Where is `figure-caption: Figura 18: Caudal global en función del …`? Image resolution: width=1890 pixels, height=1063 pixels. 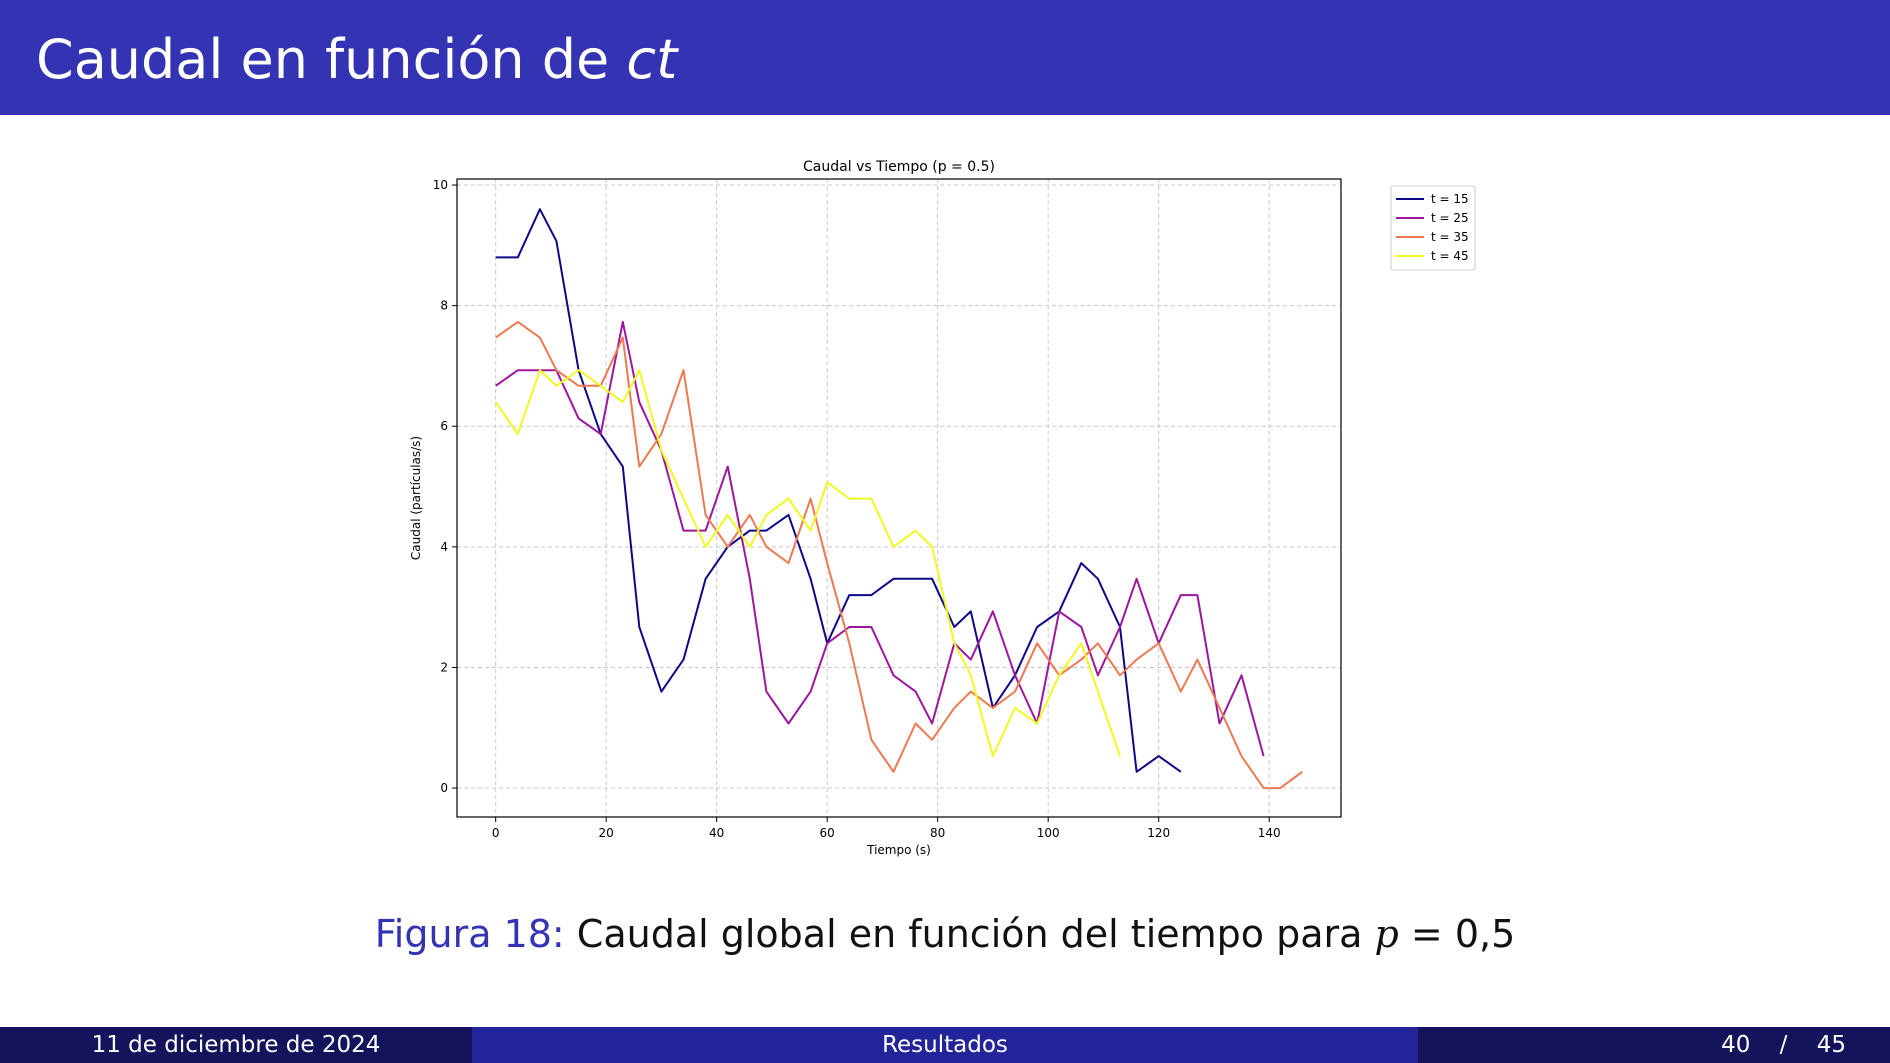 figure-caption: Figura 18: Caudal global en función del … is located at coordinates (945, 934).